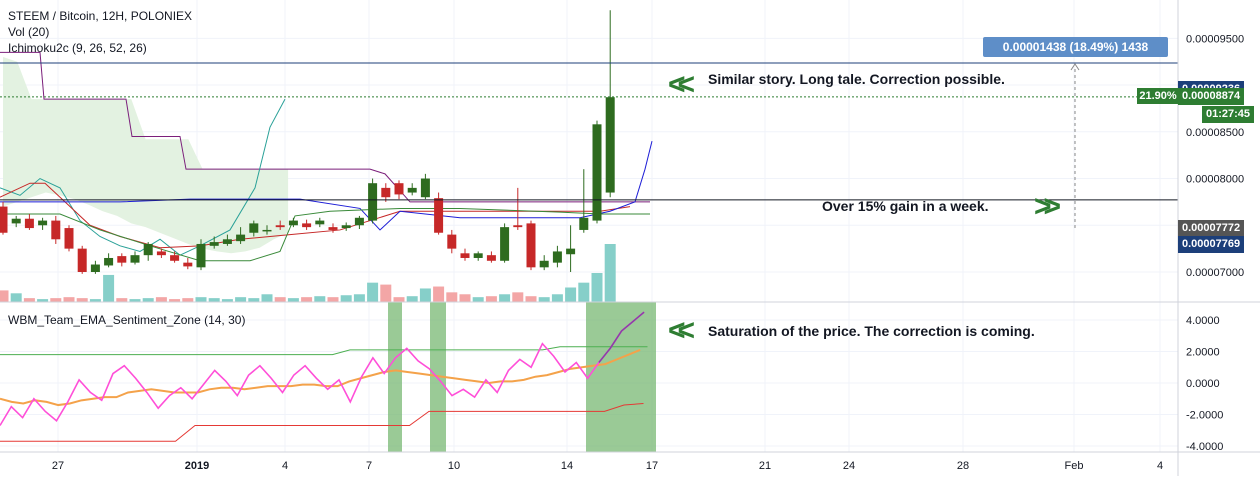 Image resolution: width=1260 pixels, height=481 pixels. What do you see at coordinates (681, 330) in the screenshot?
I see `chevron-left-icon-2: <<` at bounding box center [681, 330].